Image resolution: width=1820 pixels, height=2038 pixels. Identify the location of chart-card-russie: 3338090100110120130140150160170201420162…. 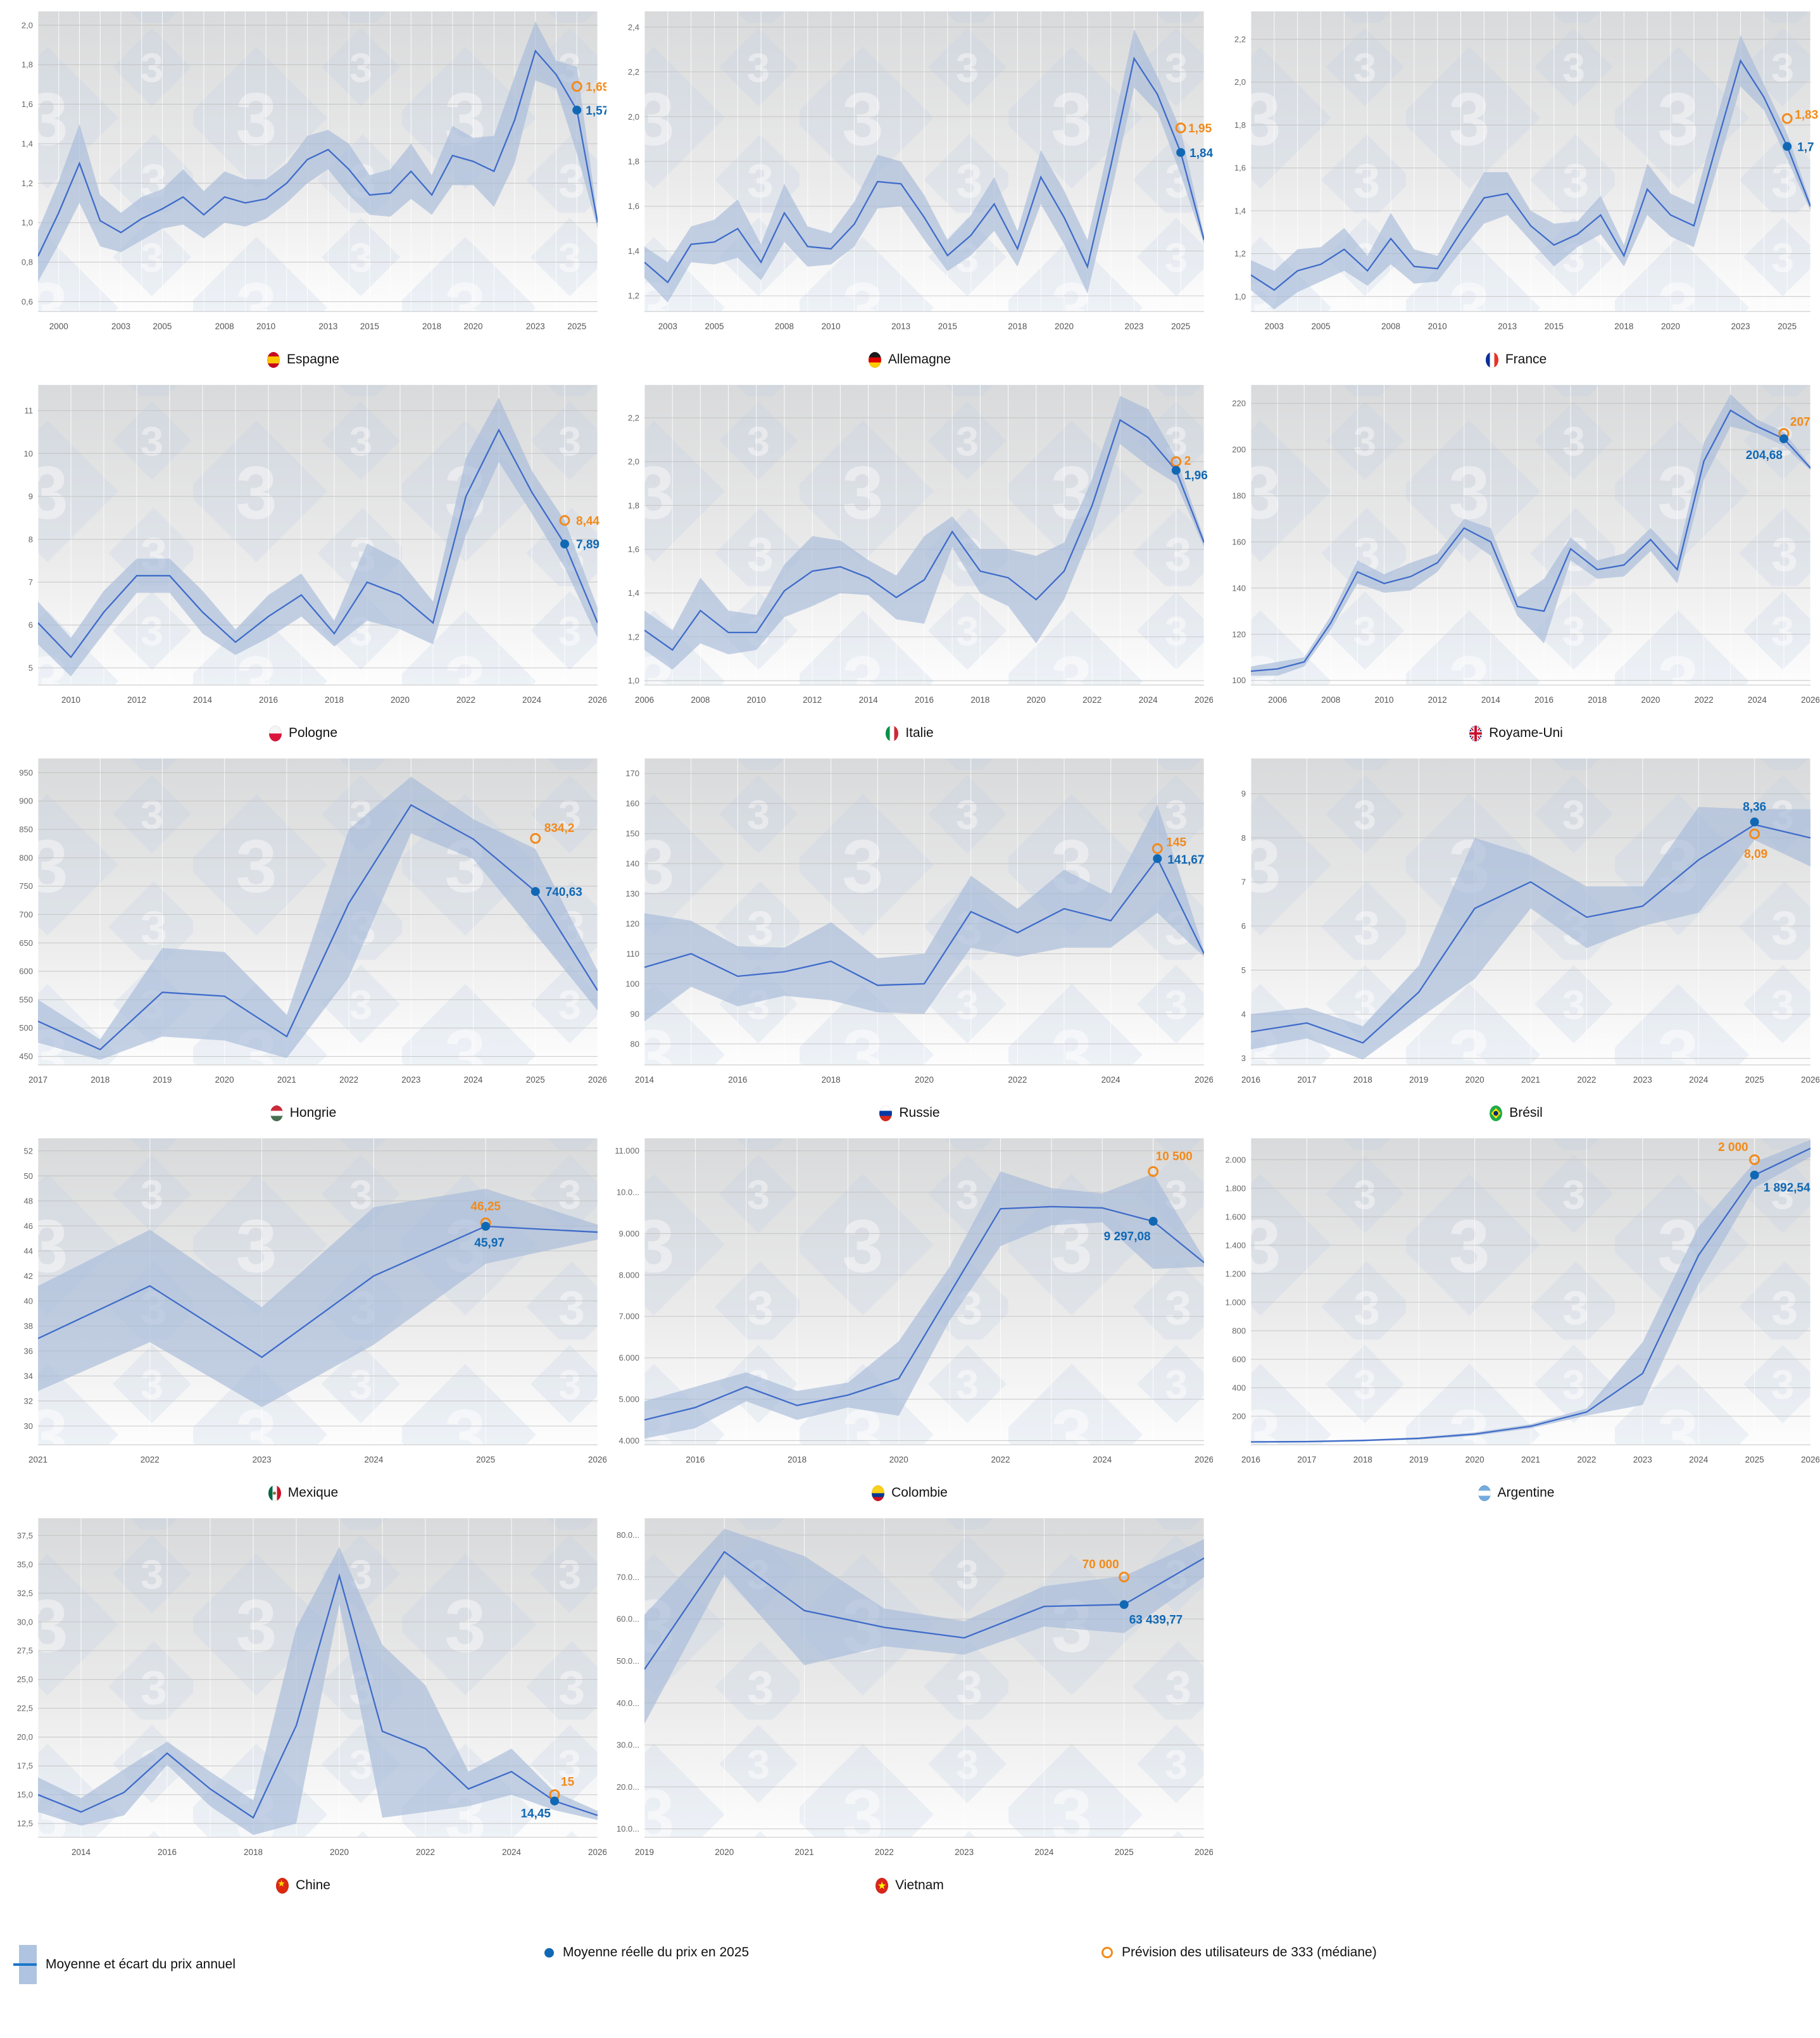
(909, 941).